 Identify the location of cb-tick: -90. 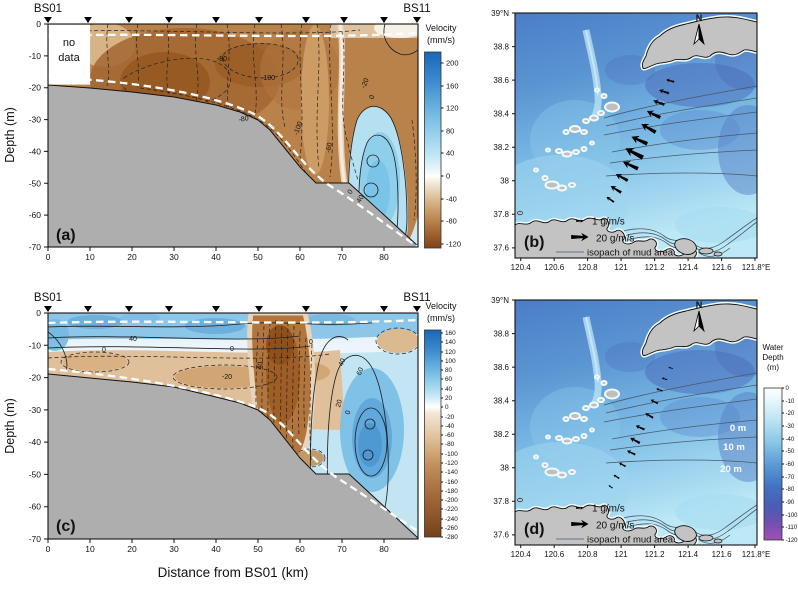
(790, 503).